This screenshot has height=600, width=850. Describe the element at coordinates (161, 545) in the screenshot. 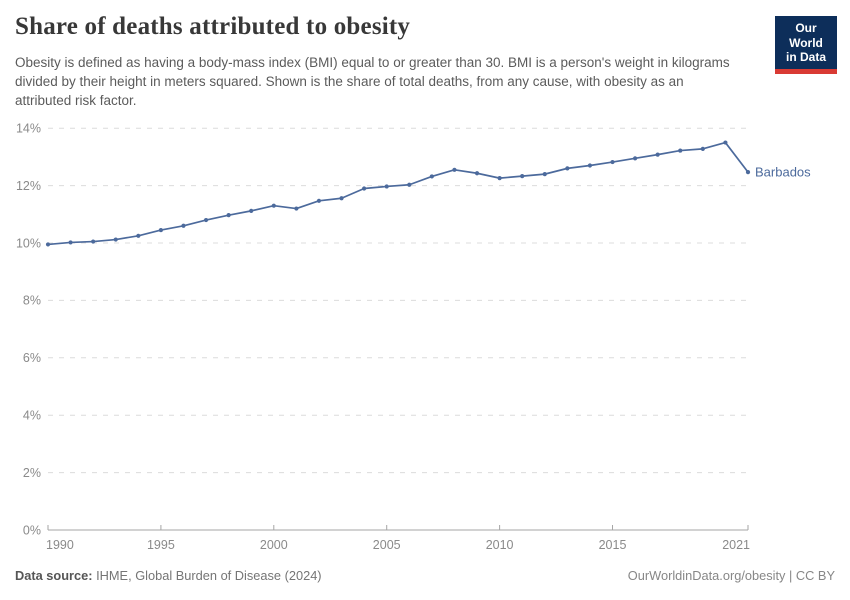

I see `x-axis-label: 1995` at that location.